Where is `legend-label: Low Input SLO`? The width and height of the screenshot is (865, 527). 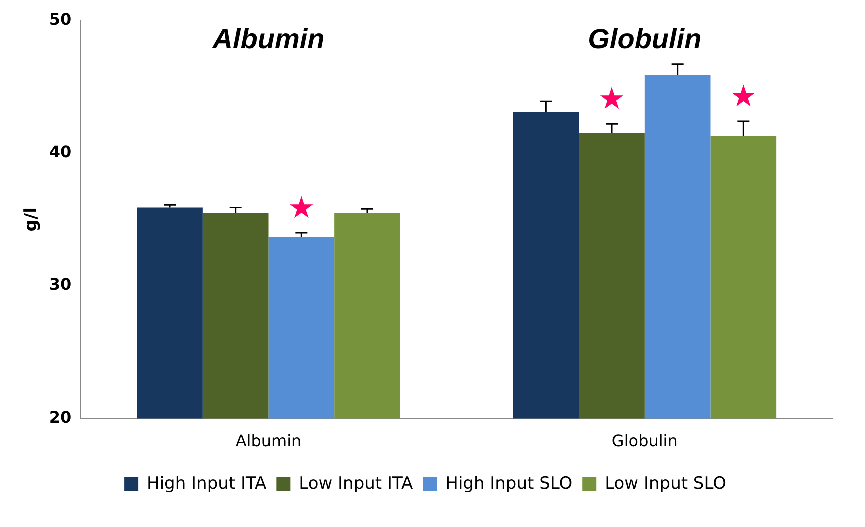
legend-label: Low Input SLO is located at coordinates (665, 484).